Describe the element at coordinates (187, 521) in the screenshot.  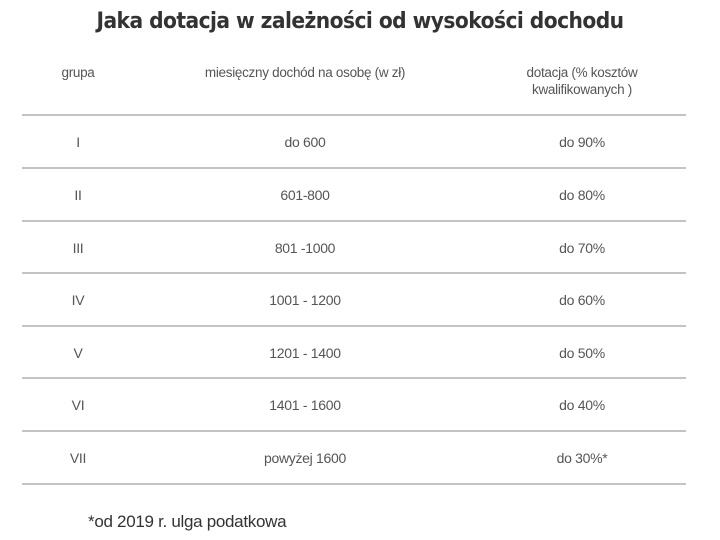
I see `footnote: *od 2019 r. ulga podatkowa` at that location.